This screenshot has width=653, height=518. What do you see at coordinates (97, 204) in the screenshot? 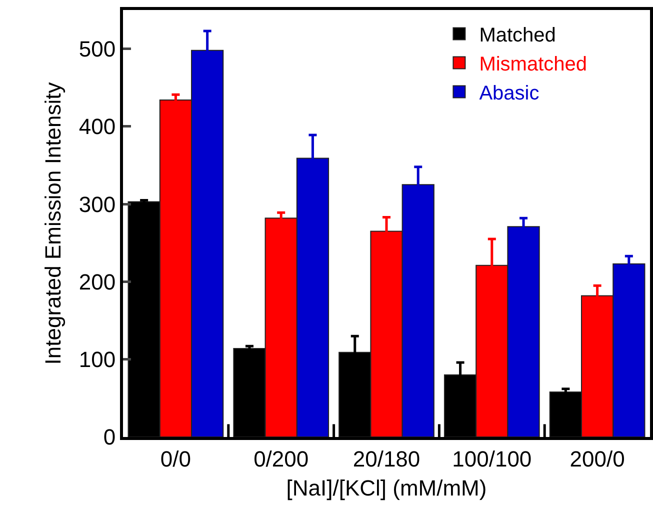
I see `y-tick-label: 300` at bounding box center [97, 204].